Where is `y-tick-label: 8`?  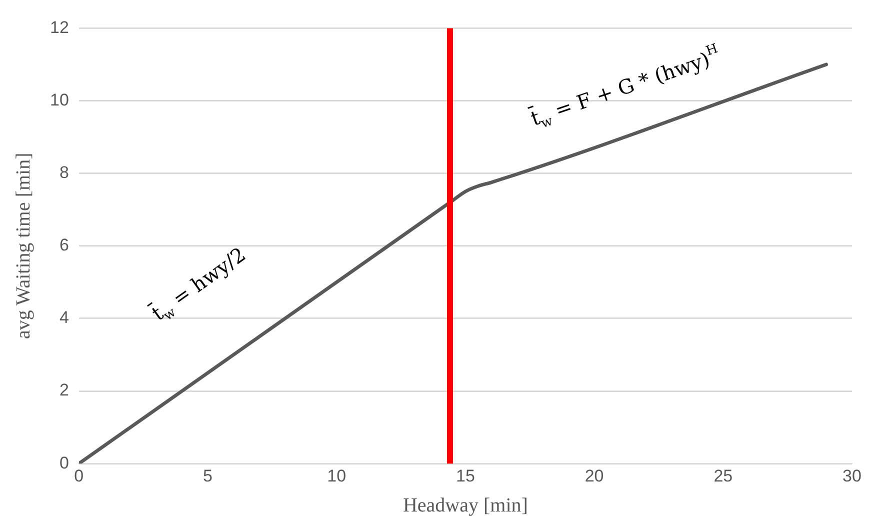 y-tick-label: 8 is located at coordinates (64, 172).